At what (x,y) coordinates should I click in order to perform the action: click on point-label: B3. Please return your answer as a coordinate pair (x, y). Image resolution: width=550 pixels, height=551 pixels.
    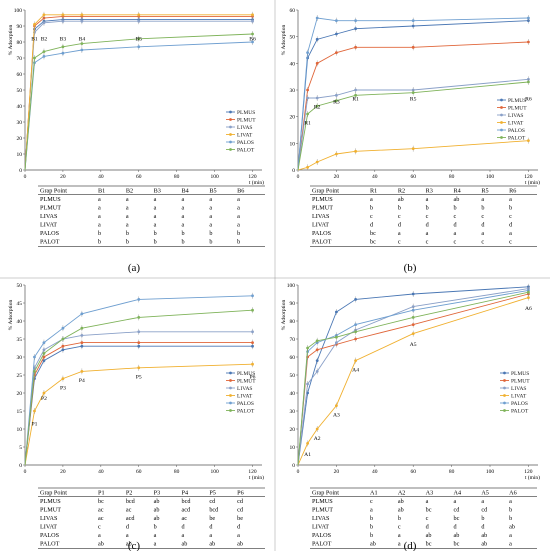
    Looking at the image, I should click on (63, 39).